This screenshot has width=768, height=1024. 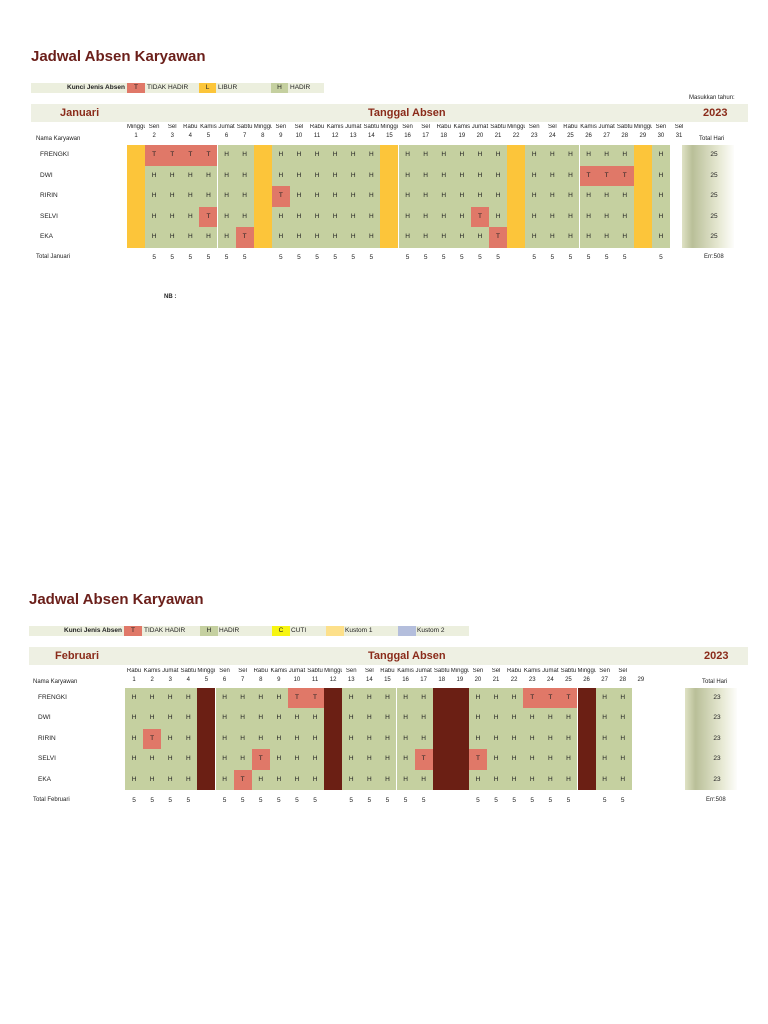 What do you see at coordinates (315, 680) in the screenshot?
I see `day-date: 11` at bounding box center [315, 680].